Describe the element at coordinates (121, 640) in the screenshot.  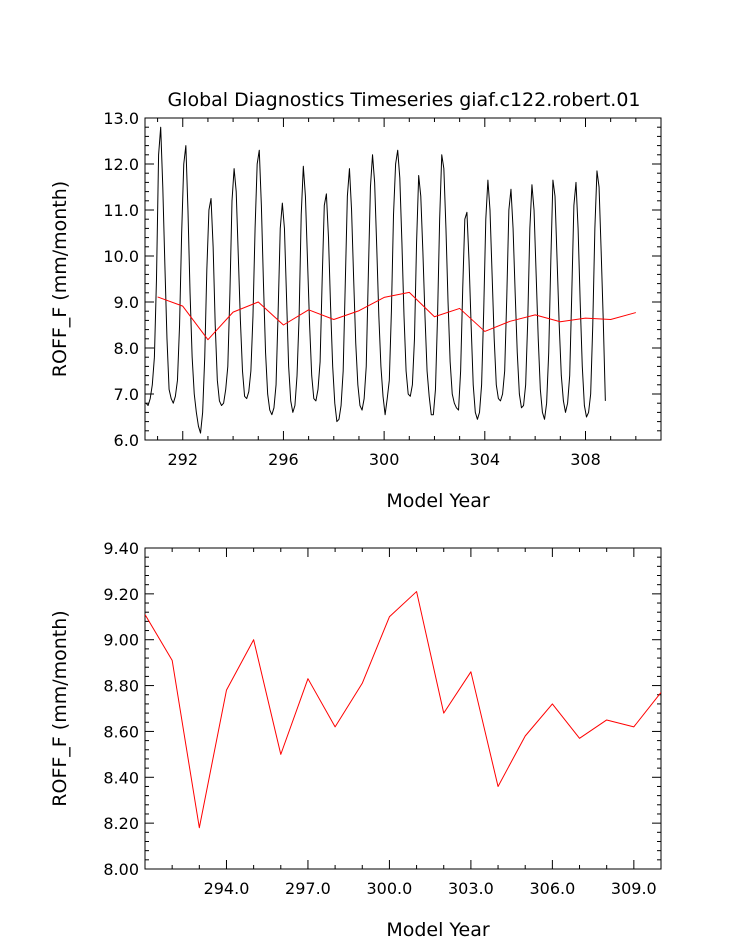
I see `y-tick-label: 9.00` at that location.